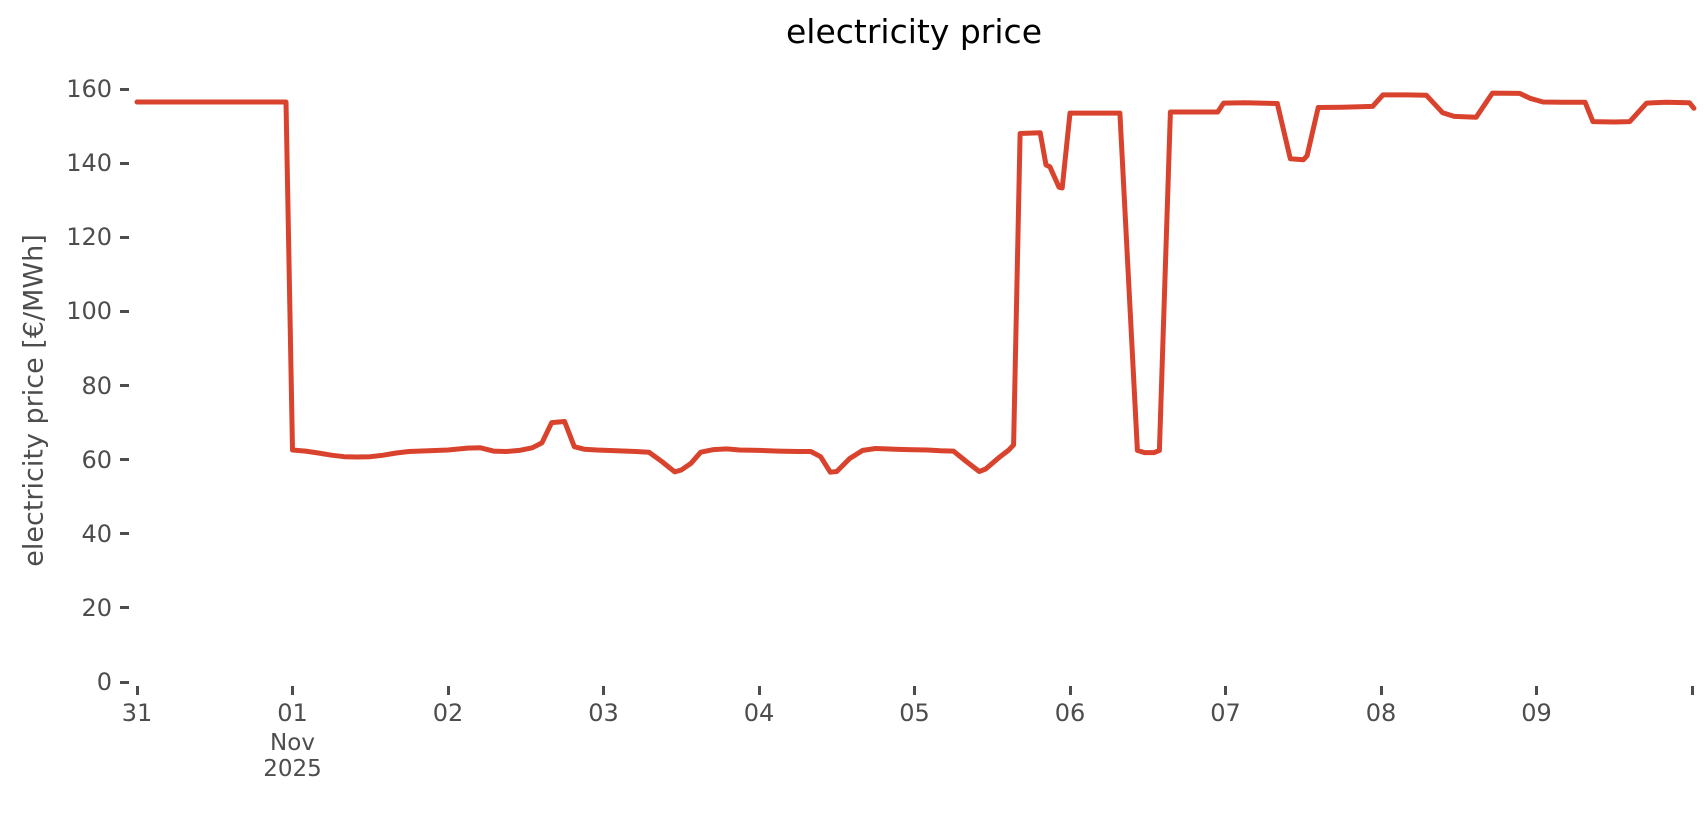  What do you see at coordinates (137, 713) in the screenshot?
I see `x-tick-label: 31` at bounding box center [137, 713].